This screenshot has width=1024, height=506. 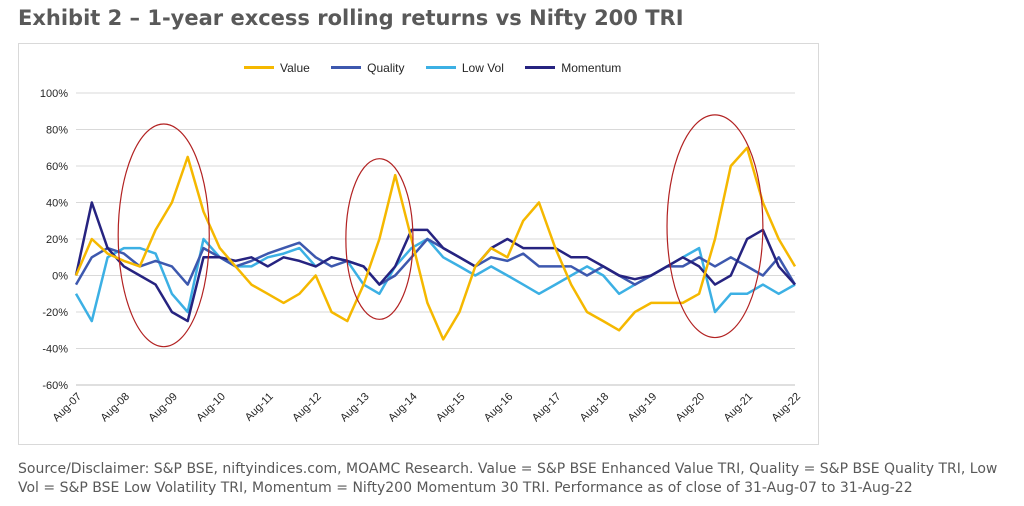 I want to click on chart-legend: Value Quality Low Vol Momentum, so click(x=441, y=66).